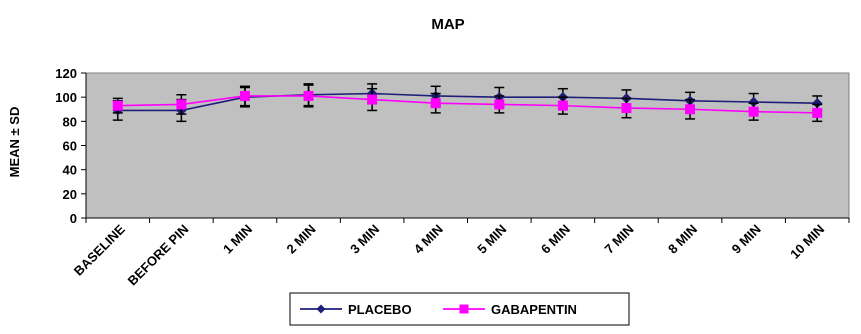 The height and width of the screenshot is (334, 861). What do you see at coordinates (70, 170) in the screenshot?
I see `y-tick-label: 40` at bounding box center [70, 170].